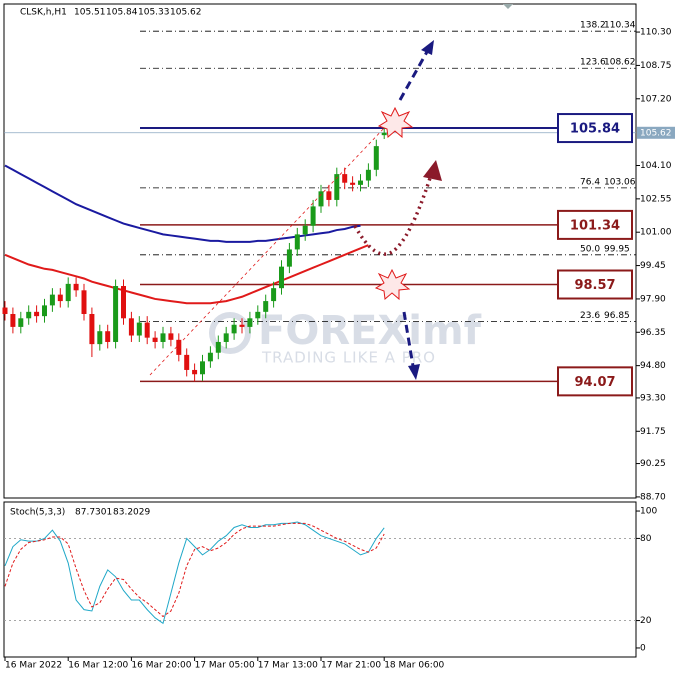 Image resolution: width=678 pixels, height=678 pixels. Describe the element at coordinates (93, 513) in the screenshot. I see `stoch-main: 87.7301` at that location.